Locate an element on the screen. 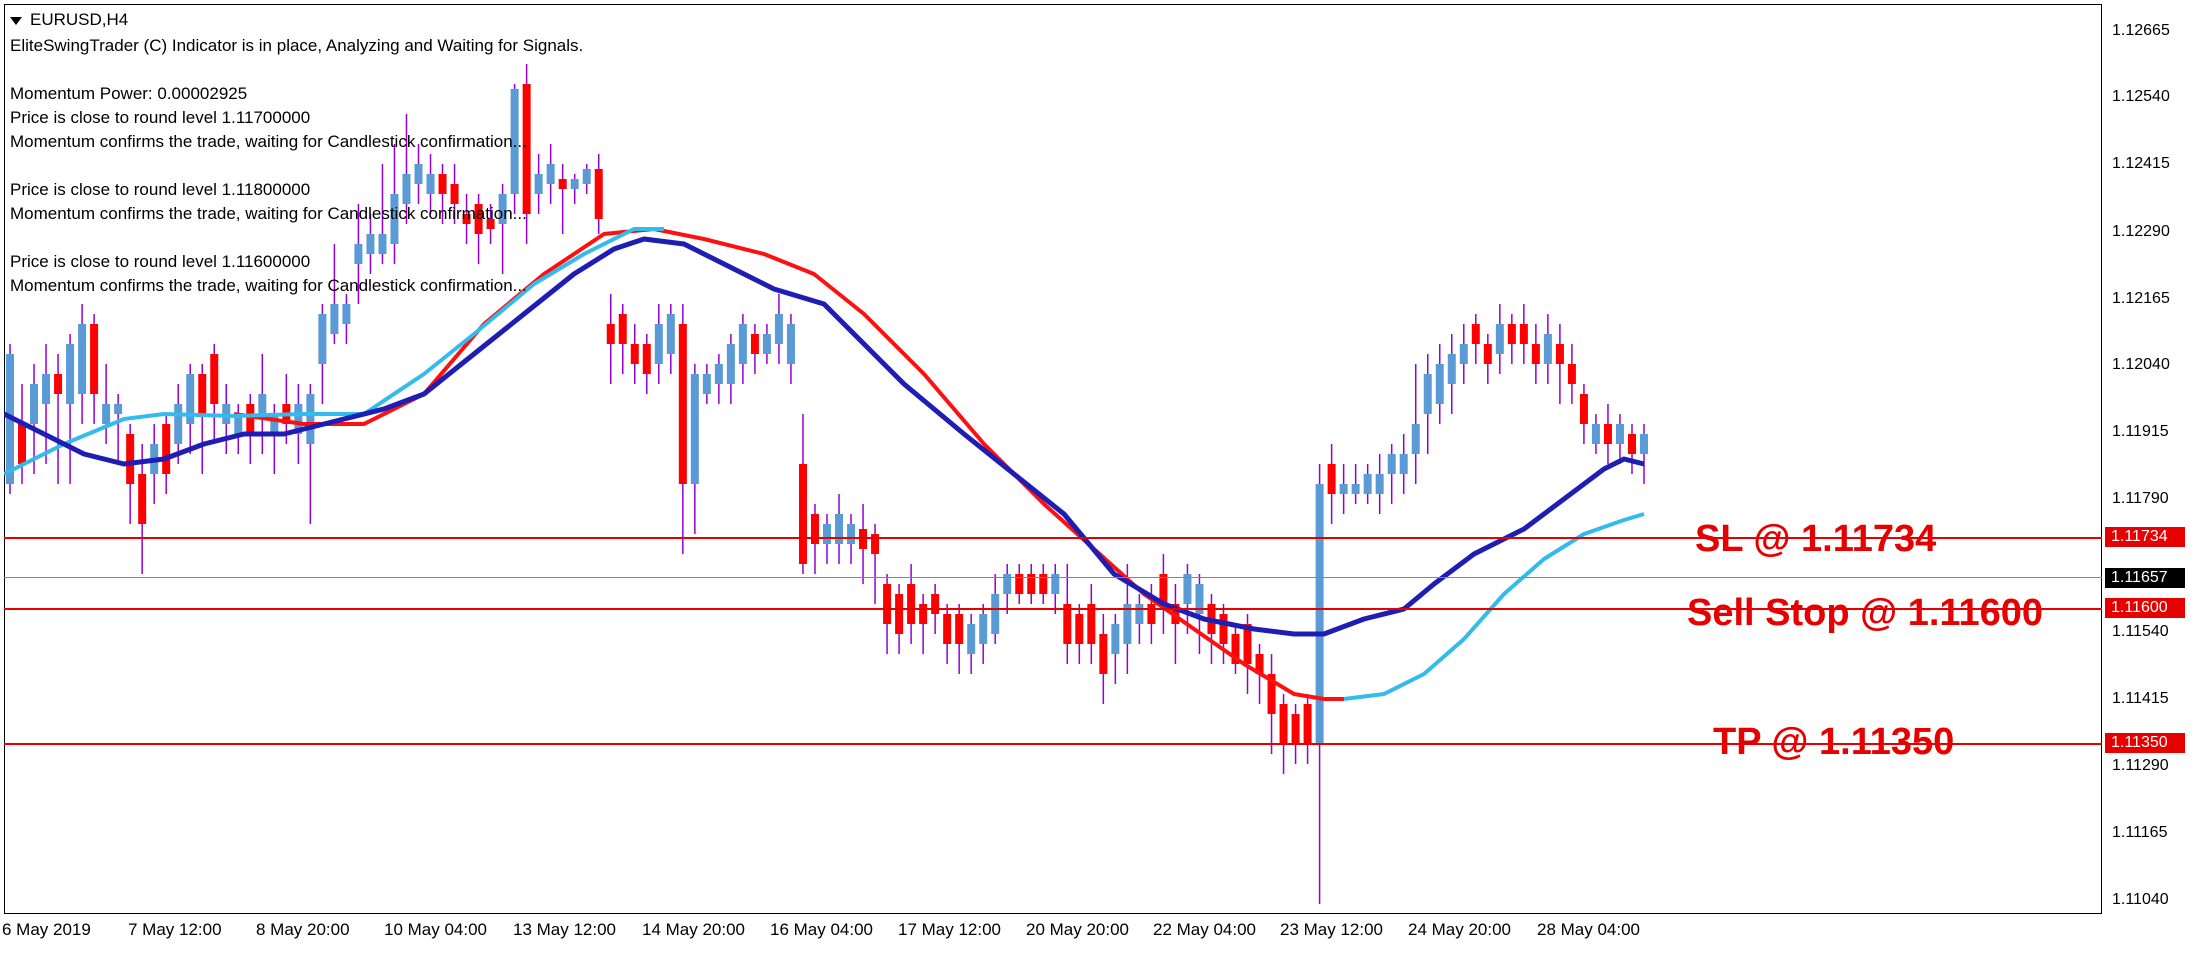  current-price-tag: 1.11657 is located at coordinates (2145, 578).